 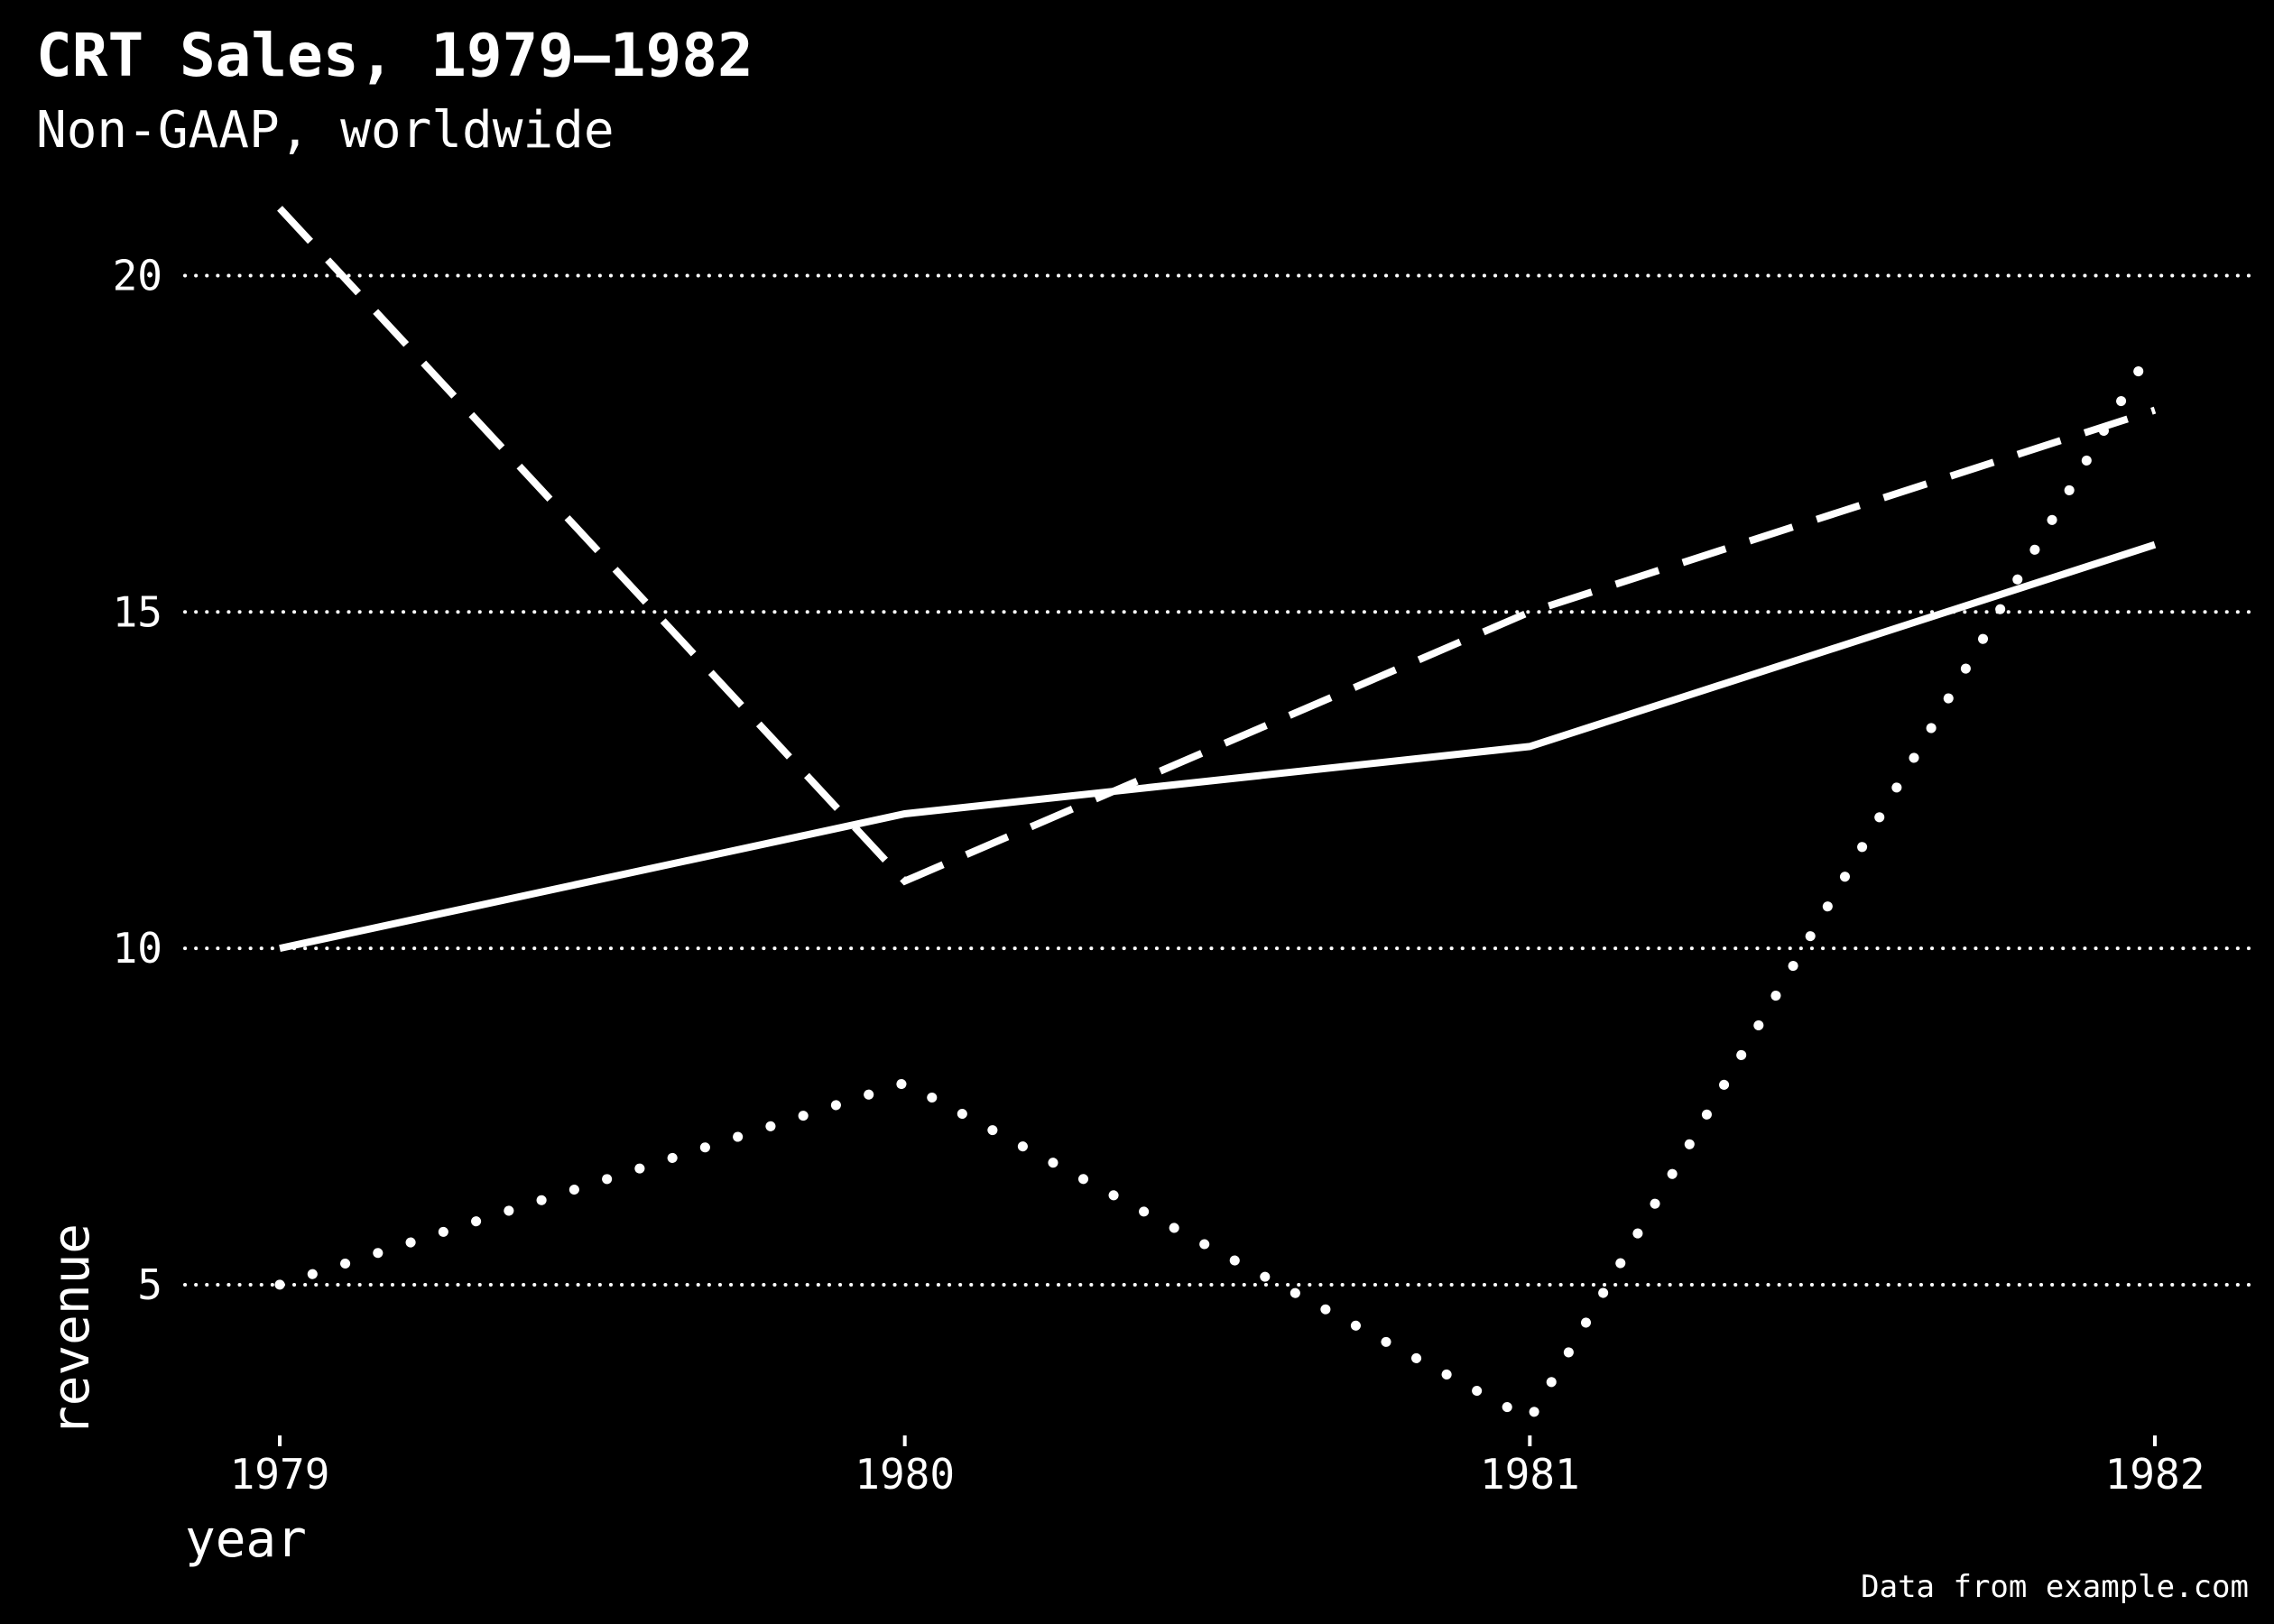 I want to click on chart-title: CRT Sales, 1979–1982, so click(x=395, y=56).